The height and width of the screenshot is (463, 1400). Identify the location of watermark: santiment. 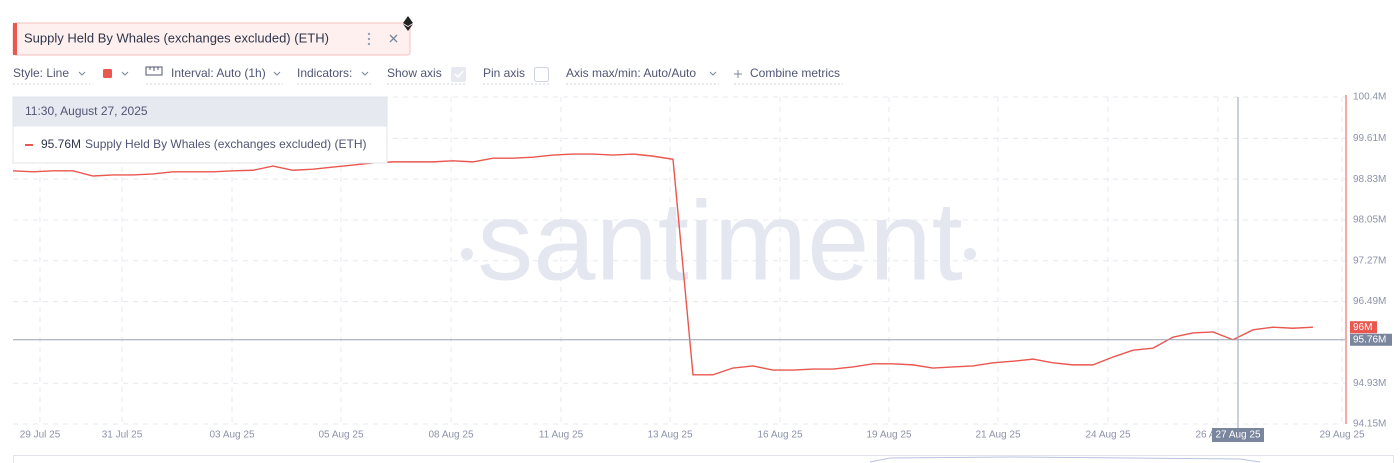
(720, 241).